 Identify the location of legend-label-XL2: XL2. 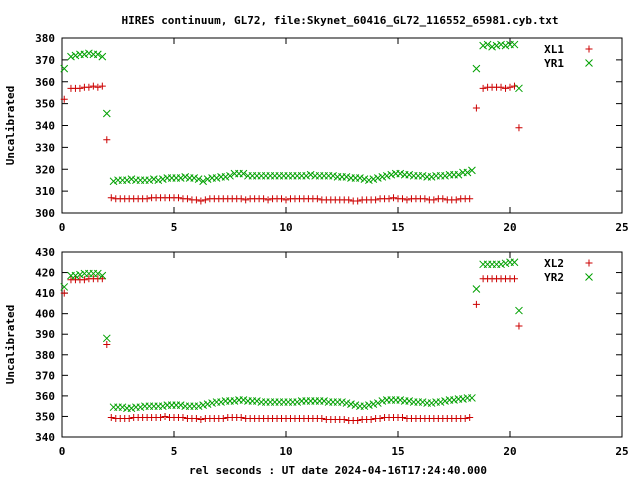
(554, 263).